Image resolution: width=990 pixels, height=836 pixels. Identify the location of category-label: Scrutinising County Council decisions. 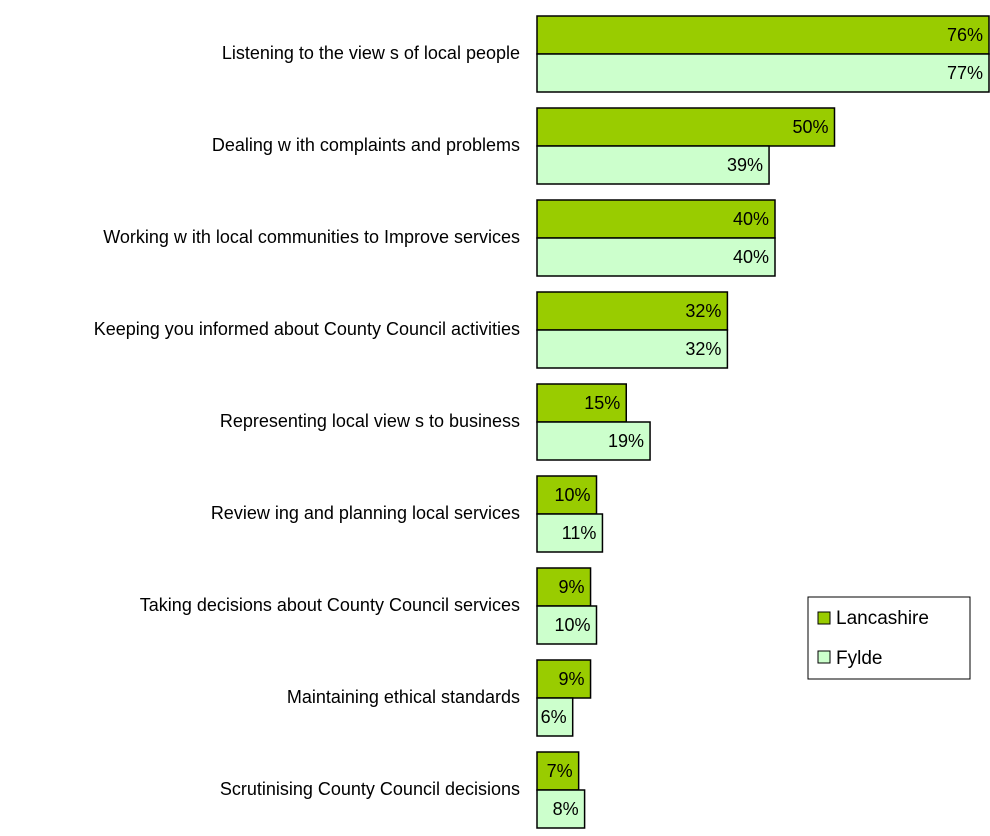
(370, 789).